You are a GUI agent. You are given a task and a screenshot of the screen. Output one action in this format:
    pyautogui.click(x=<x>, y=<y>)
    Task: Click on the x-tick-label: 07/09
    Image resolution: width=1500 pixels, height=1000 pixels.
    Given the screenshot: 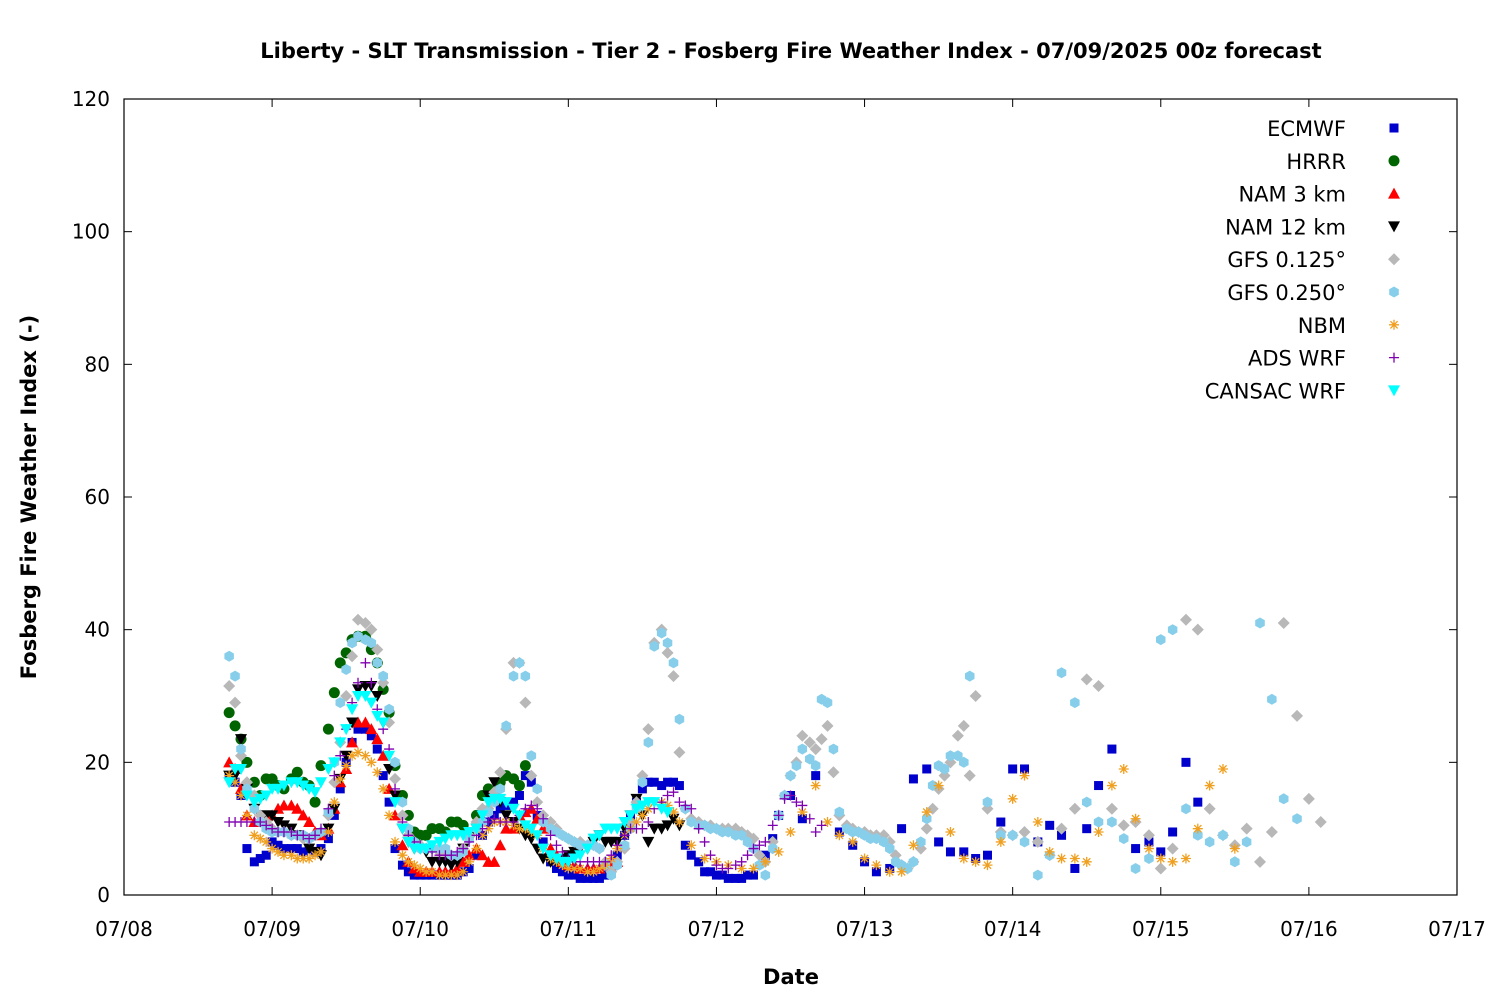 What is the action you would take?
    pyautogui.click(x=272, y=929)
    